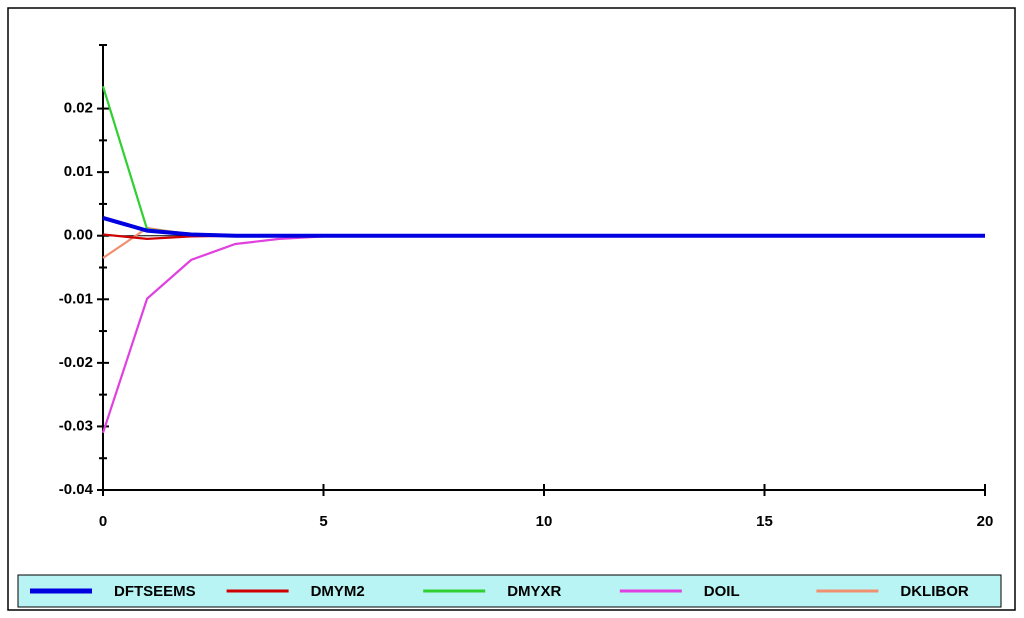  What do you see at coordinates (76, 489) in the screenshot?
I see `y-tick-label: -0.04` at bounding box center [76, 489].